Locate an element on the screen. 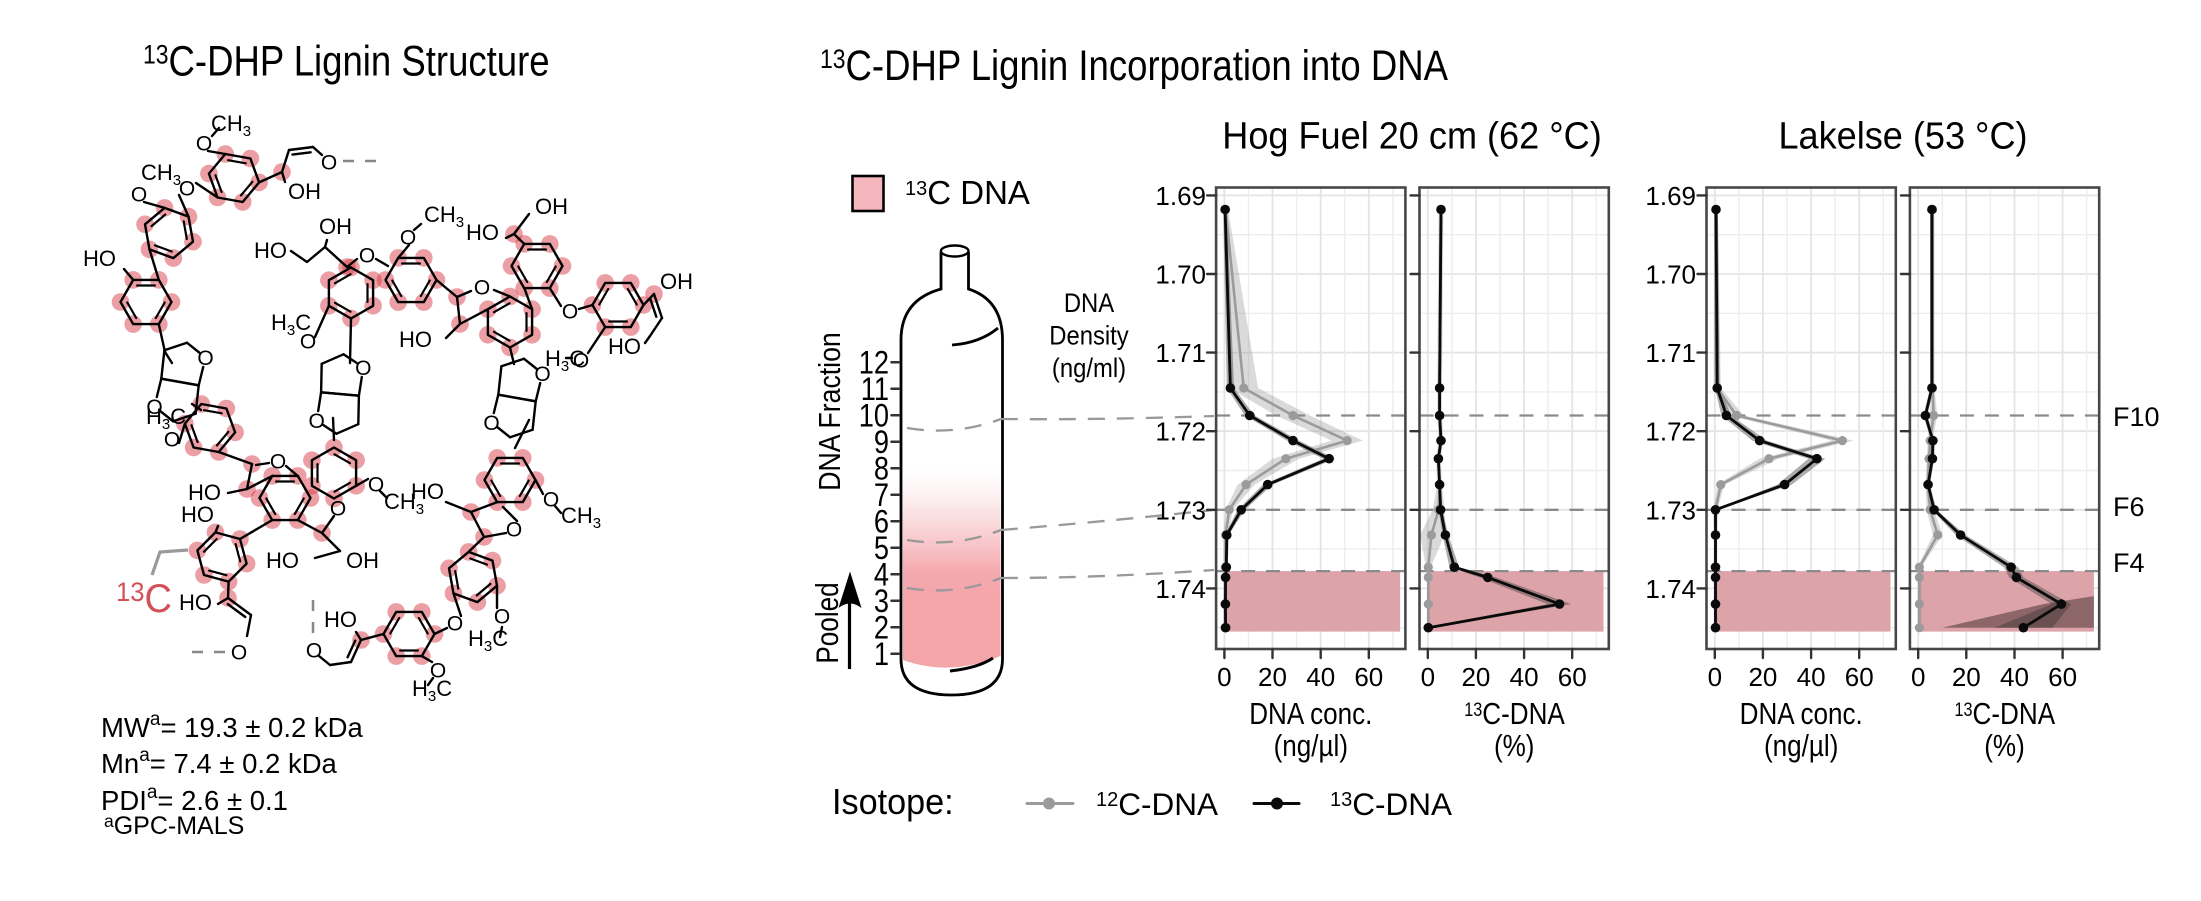 This screenshot has height=901, width=2201. svg-text: 12 is located at coordinates (874, 363).